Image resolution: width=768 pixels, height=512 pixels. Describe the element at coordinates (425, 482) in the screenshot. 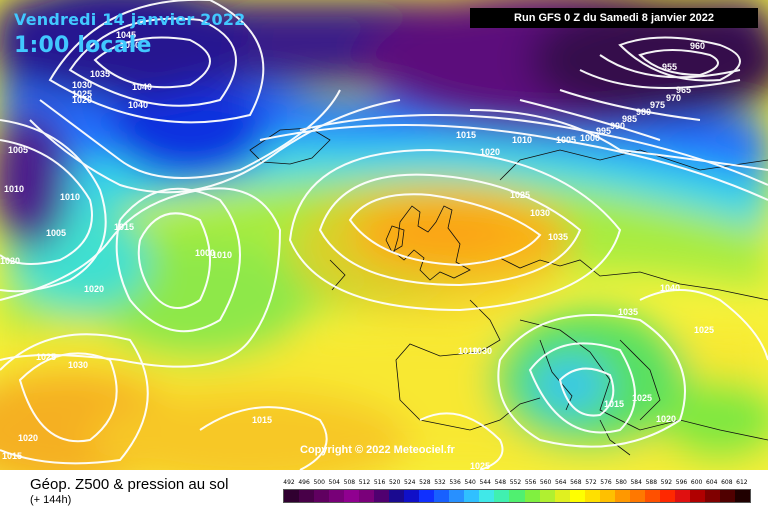

I see `legend-level-label: 528` at that location.